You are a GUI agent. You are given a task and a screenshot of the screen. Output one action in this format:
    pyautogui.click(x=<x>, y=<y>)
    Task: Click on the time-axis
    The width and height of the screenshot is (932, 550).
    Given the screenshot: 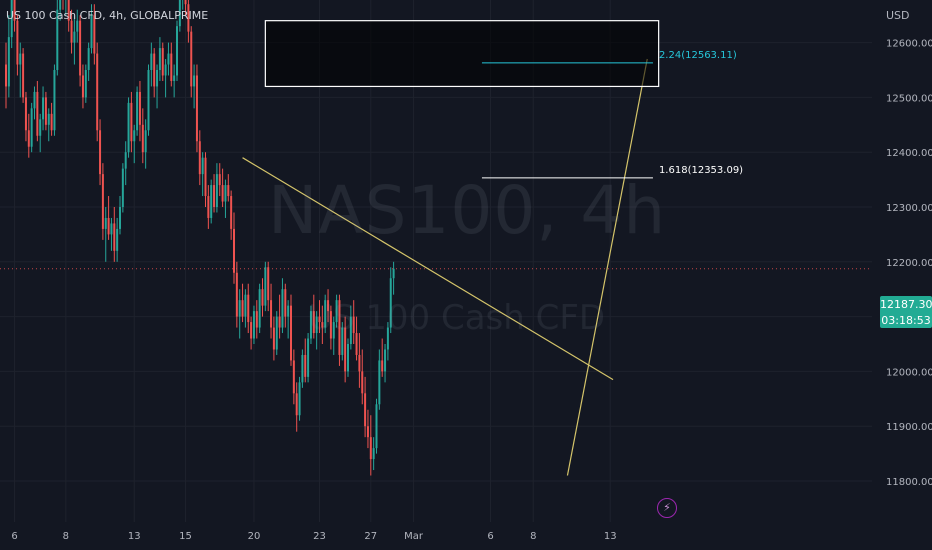 What is the action you would take?
    pyautogui.click(x=436, y=536)
    